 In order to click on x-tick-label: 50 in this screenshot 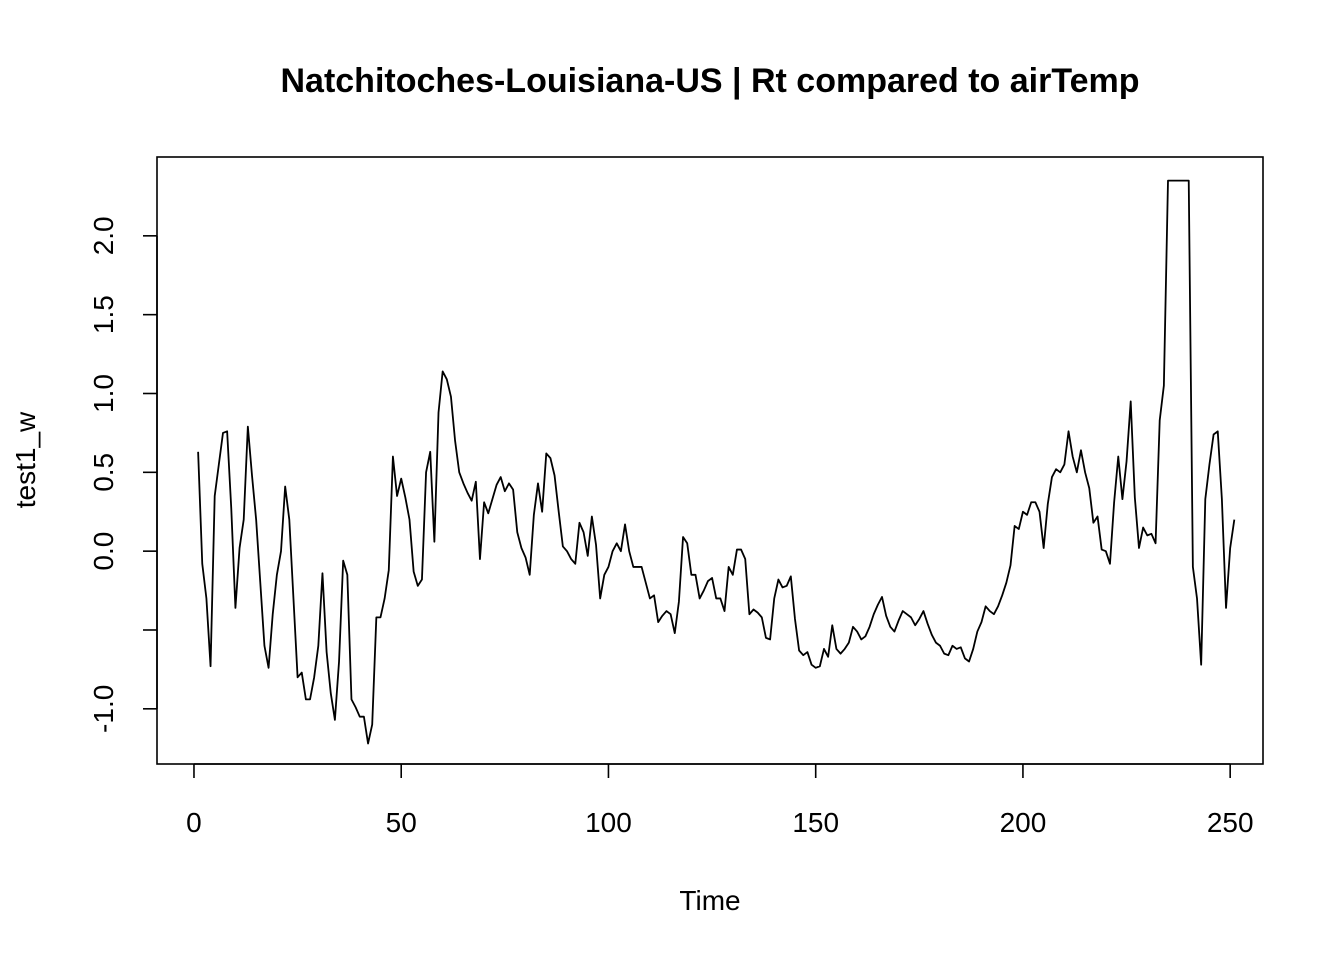, I will do `click(401, 822)`.